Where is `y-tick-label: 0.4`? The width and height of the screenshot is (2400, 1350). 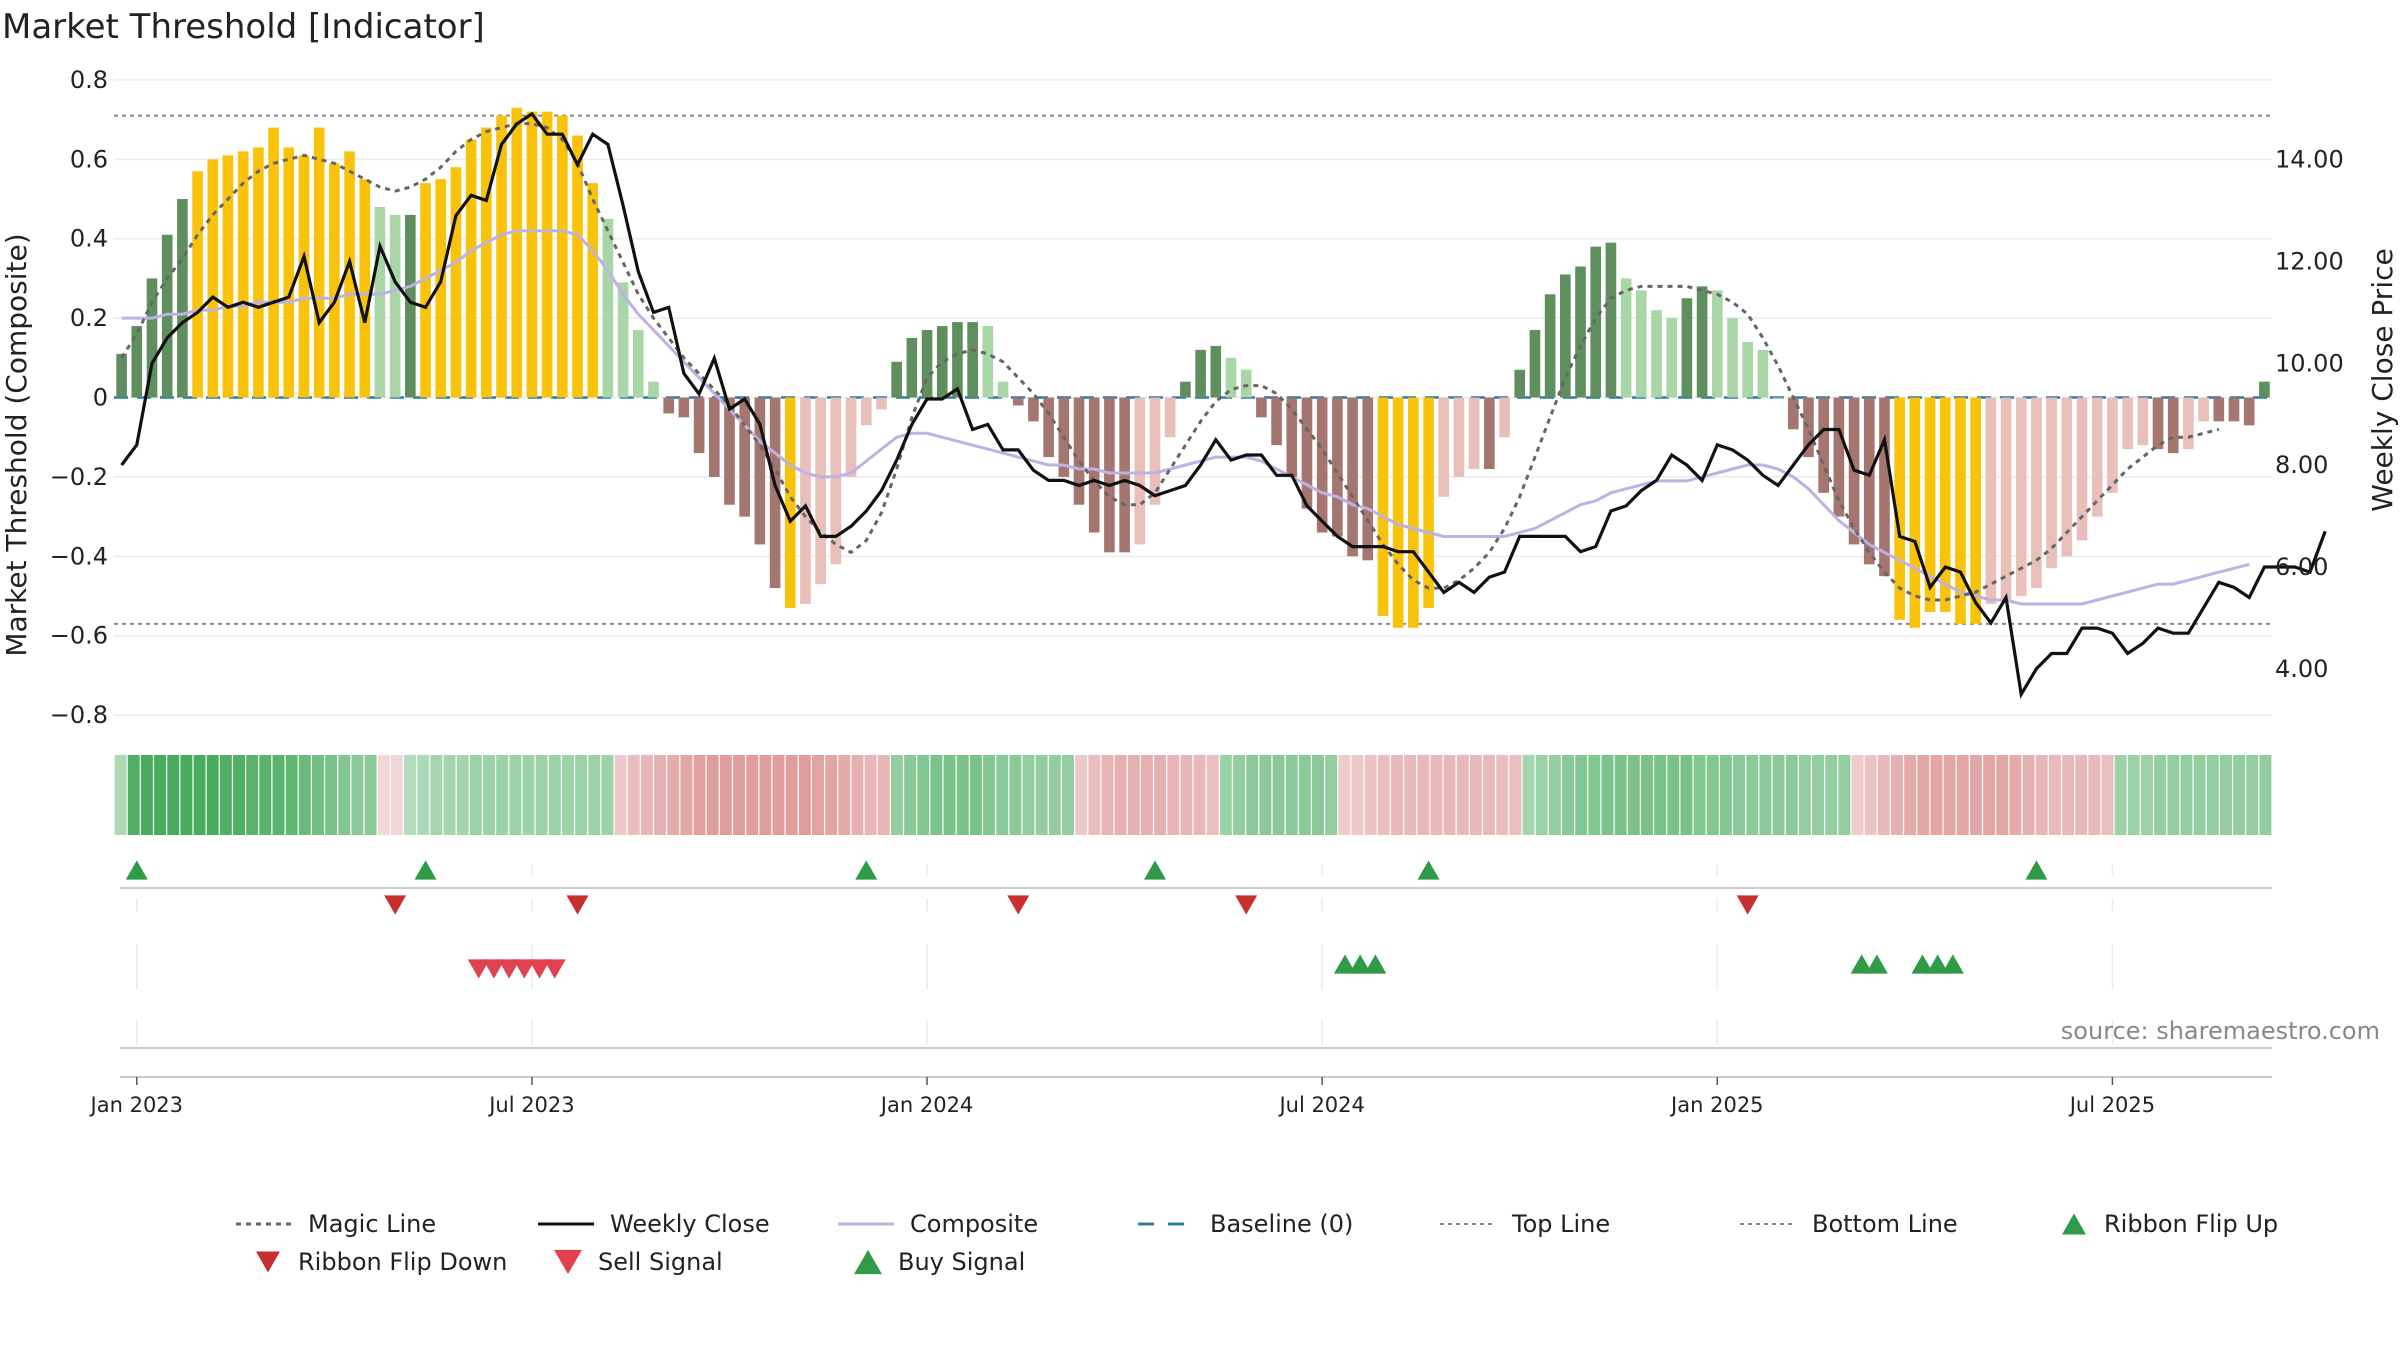
y-tick-label: 0.4 is located at coordinates (89, 239).